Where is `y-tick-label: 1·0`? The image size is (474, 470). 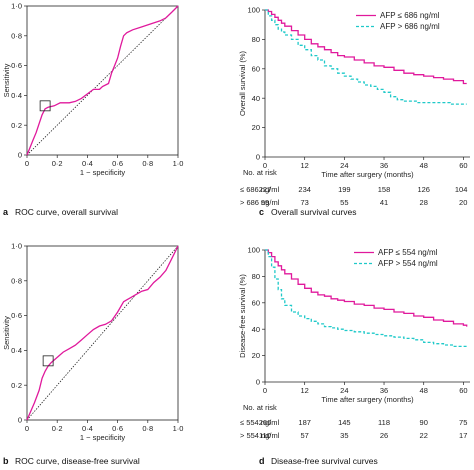 y-tick-label: 1·0 is located at coordinates (16, 6).